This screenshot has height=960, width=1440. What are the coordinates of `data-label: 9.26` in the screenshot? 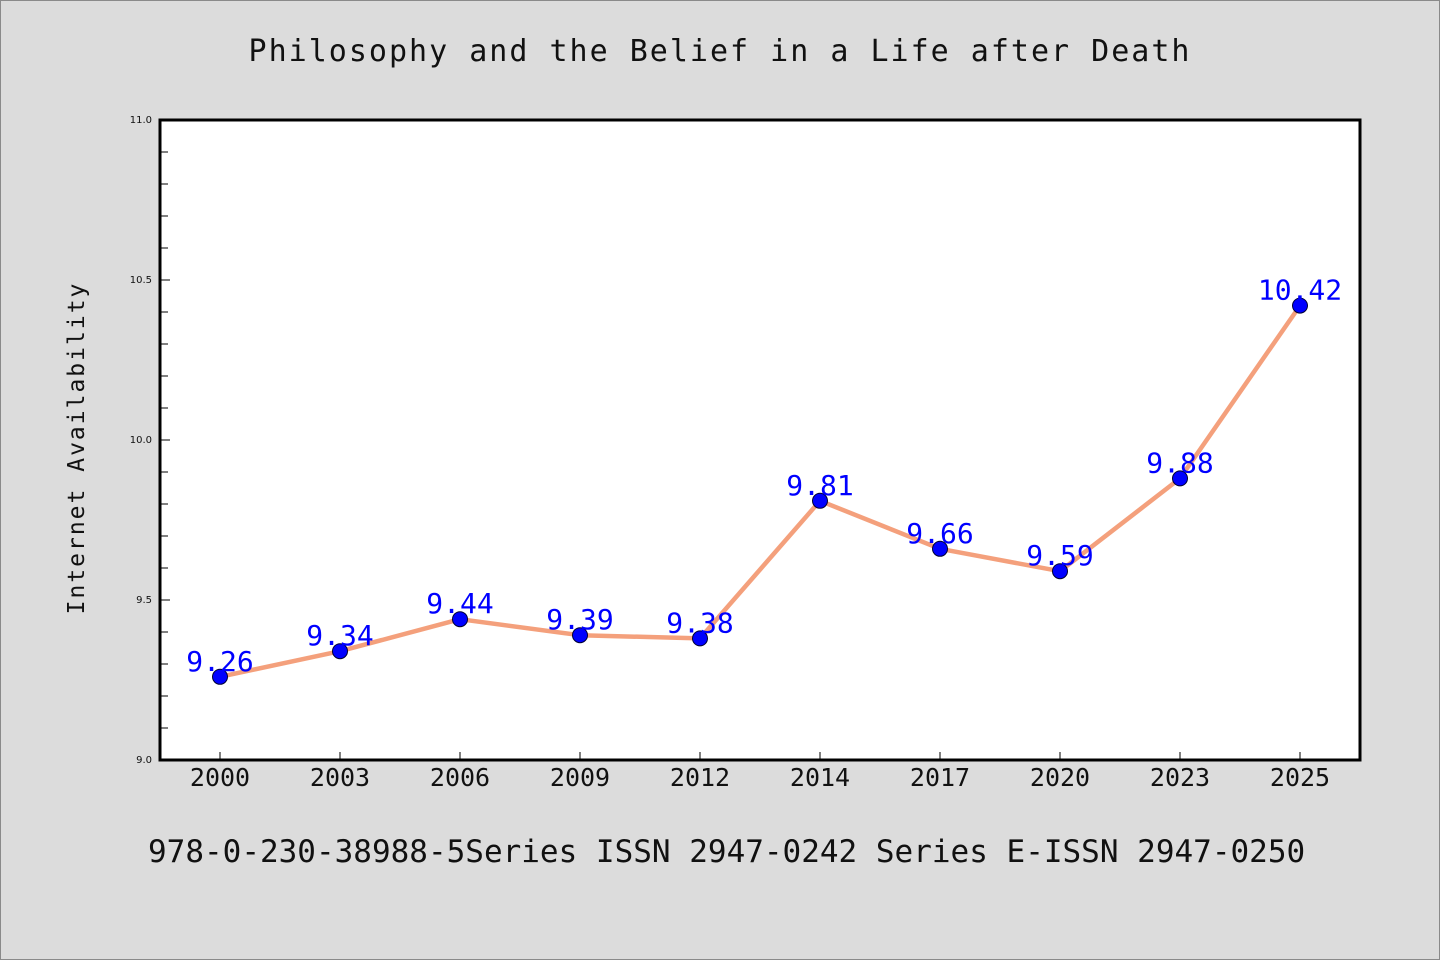 It's located at (219, 661).